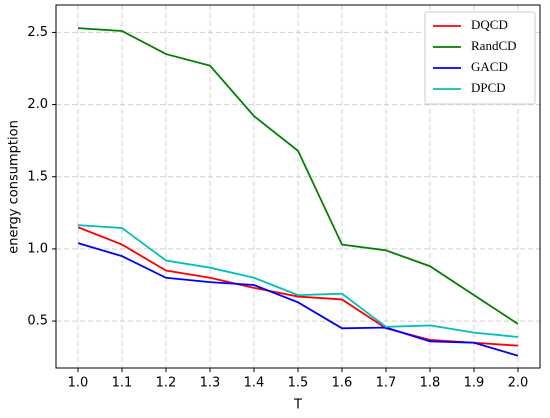  What do you see at coordinates (494, 45) in the screenshot?
I see `legend-label: RandCD` at bounding box center [494, 45].